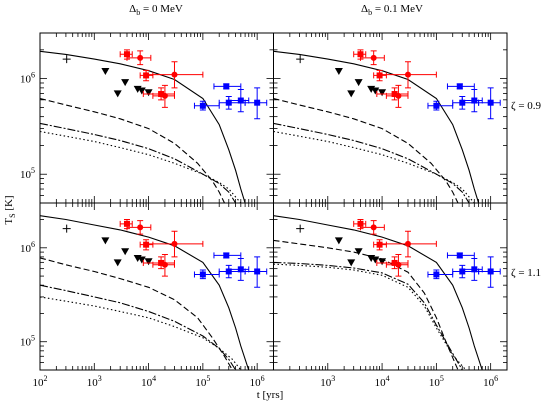  I want to click on y-axis-label: TS [K], so click(10, 209).